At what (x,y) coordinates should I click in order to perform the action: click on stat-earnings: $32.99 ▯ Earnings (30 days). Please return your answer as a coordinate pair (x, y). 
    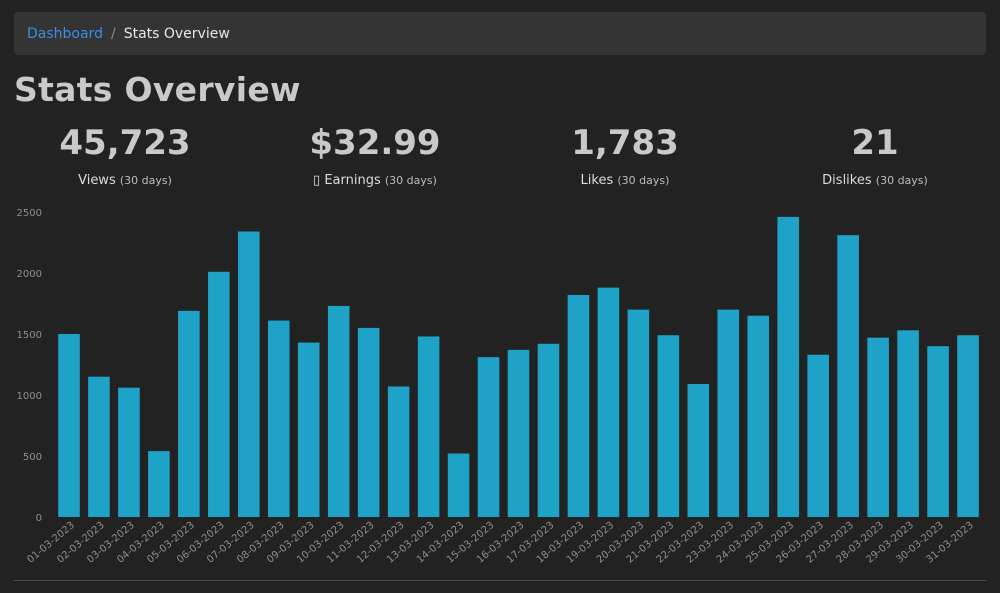
    Looking at the image, I should click on (375, 154).